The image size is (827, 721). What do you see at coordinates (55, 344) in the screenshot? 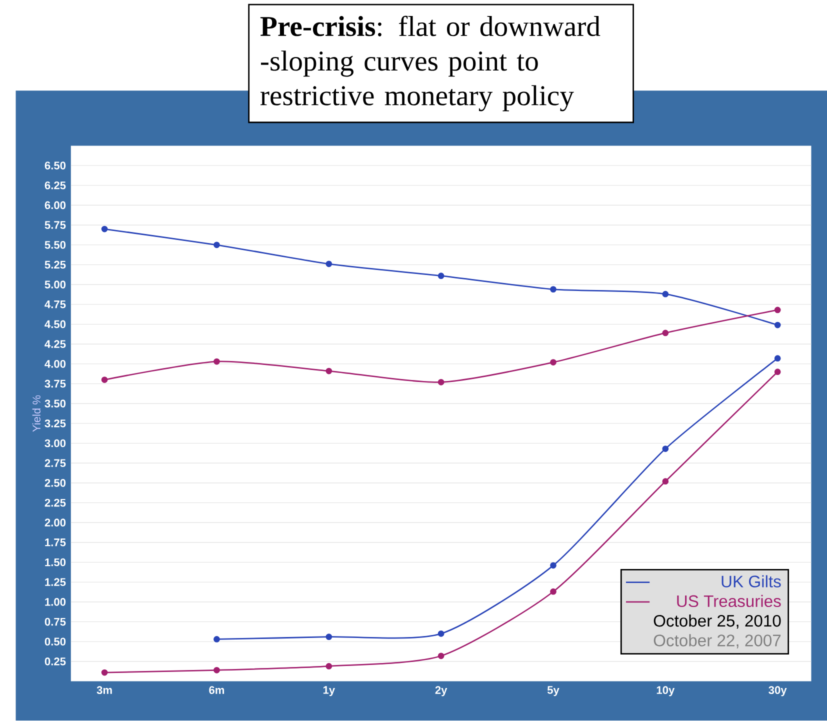
I see `y-tick-label: 4.25` at bounding box center [55, 344].